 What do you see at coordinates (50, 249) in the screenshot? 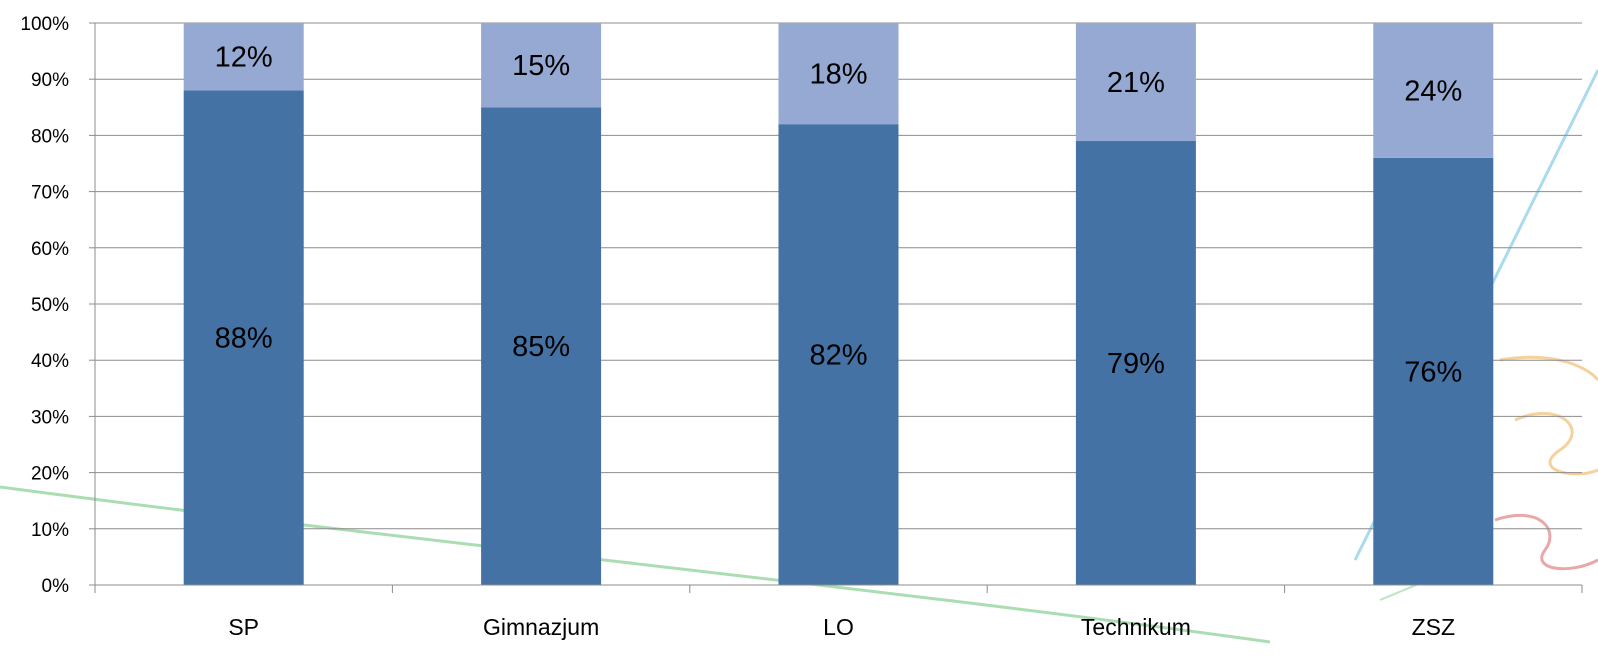
I see `y-tick-label: 60%` at bounding box center [50, 249].